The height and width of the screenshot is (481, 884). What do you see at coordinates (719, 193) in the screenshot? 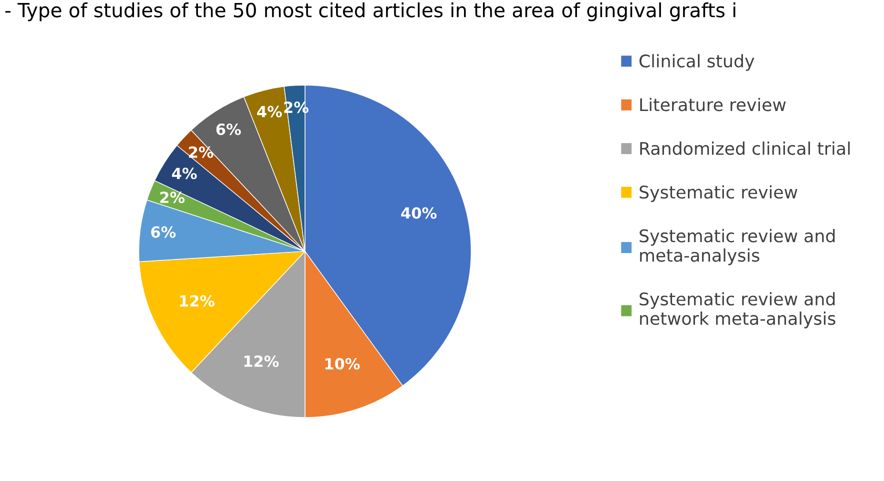
I see `legend-label: Systematic review` at bounding box center [719, 193].